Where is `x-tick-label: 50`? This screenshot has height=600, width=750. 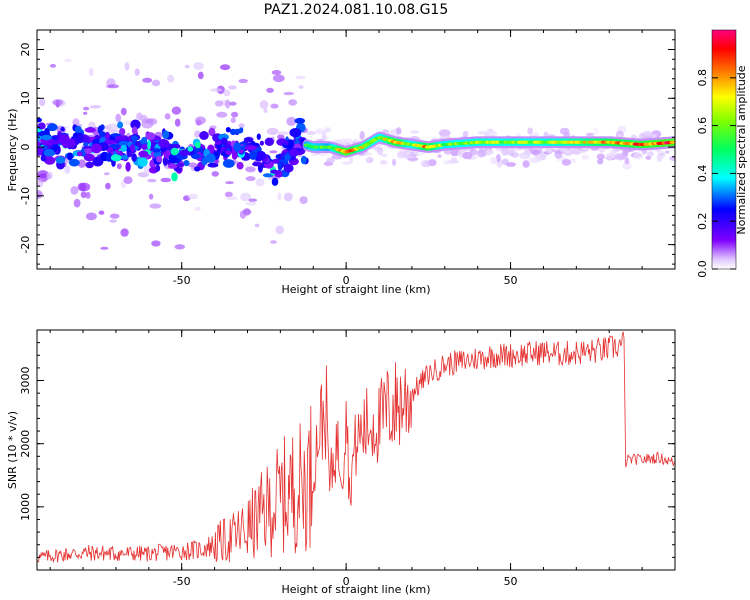
x-tick-label: 50 is located at coordinates (511, 280).